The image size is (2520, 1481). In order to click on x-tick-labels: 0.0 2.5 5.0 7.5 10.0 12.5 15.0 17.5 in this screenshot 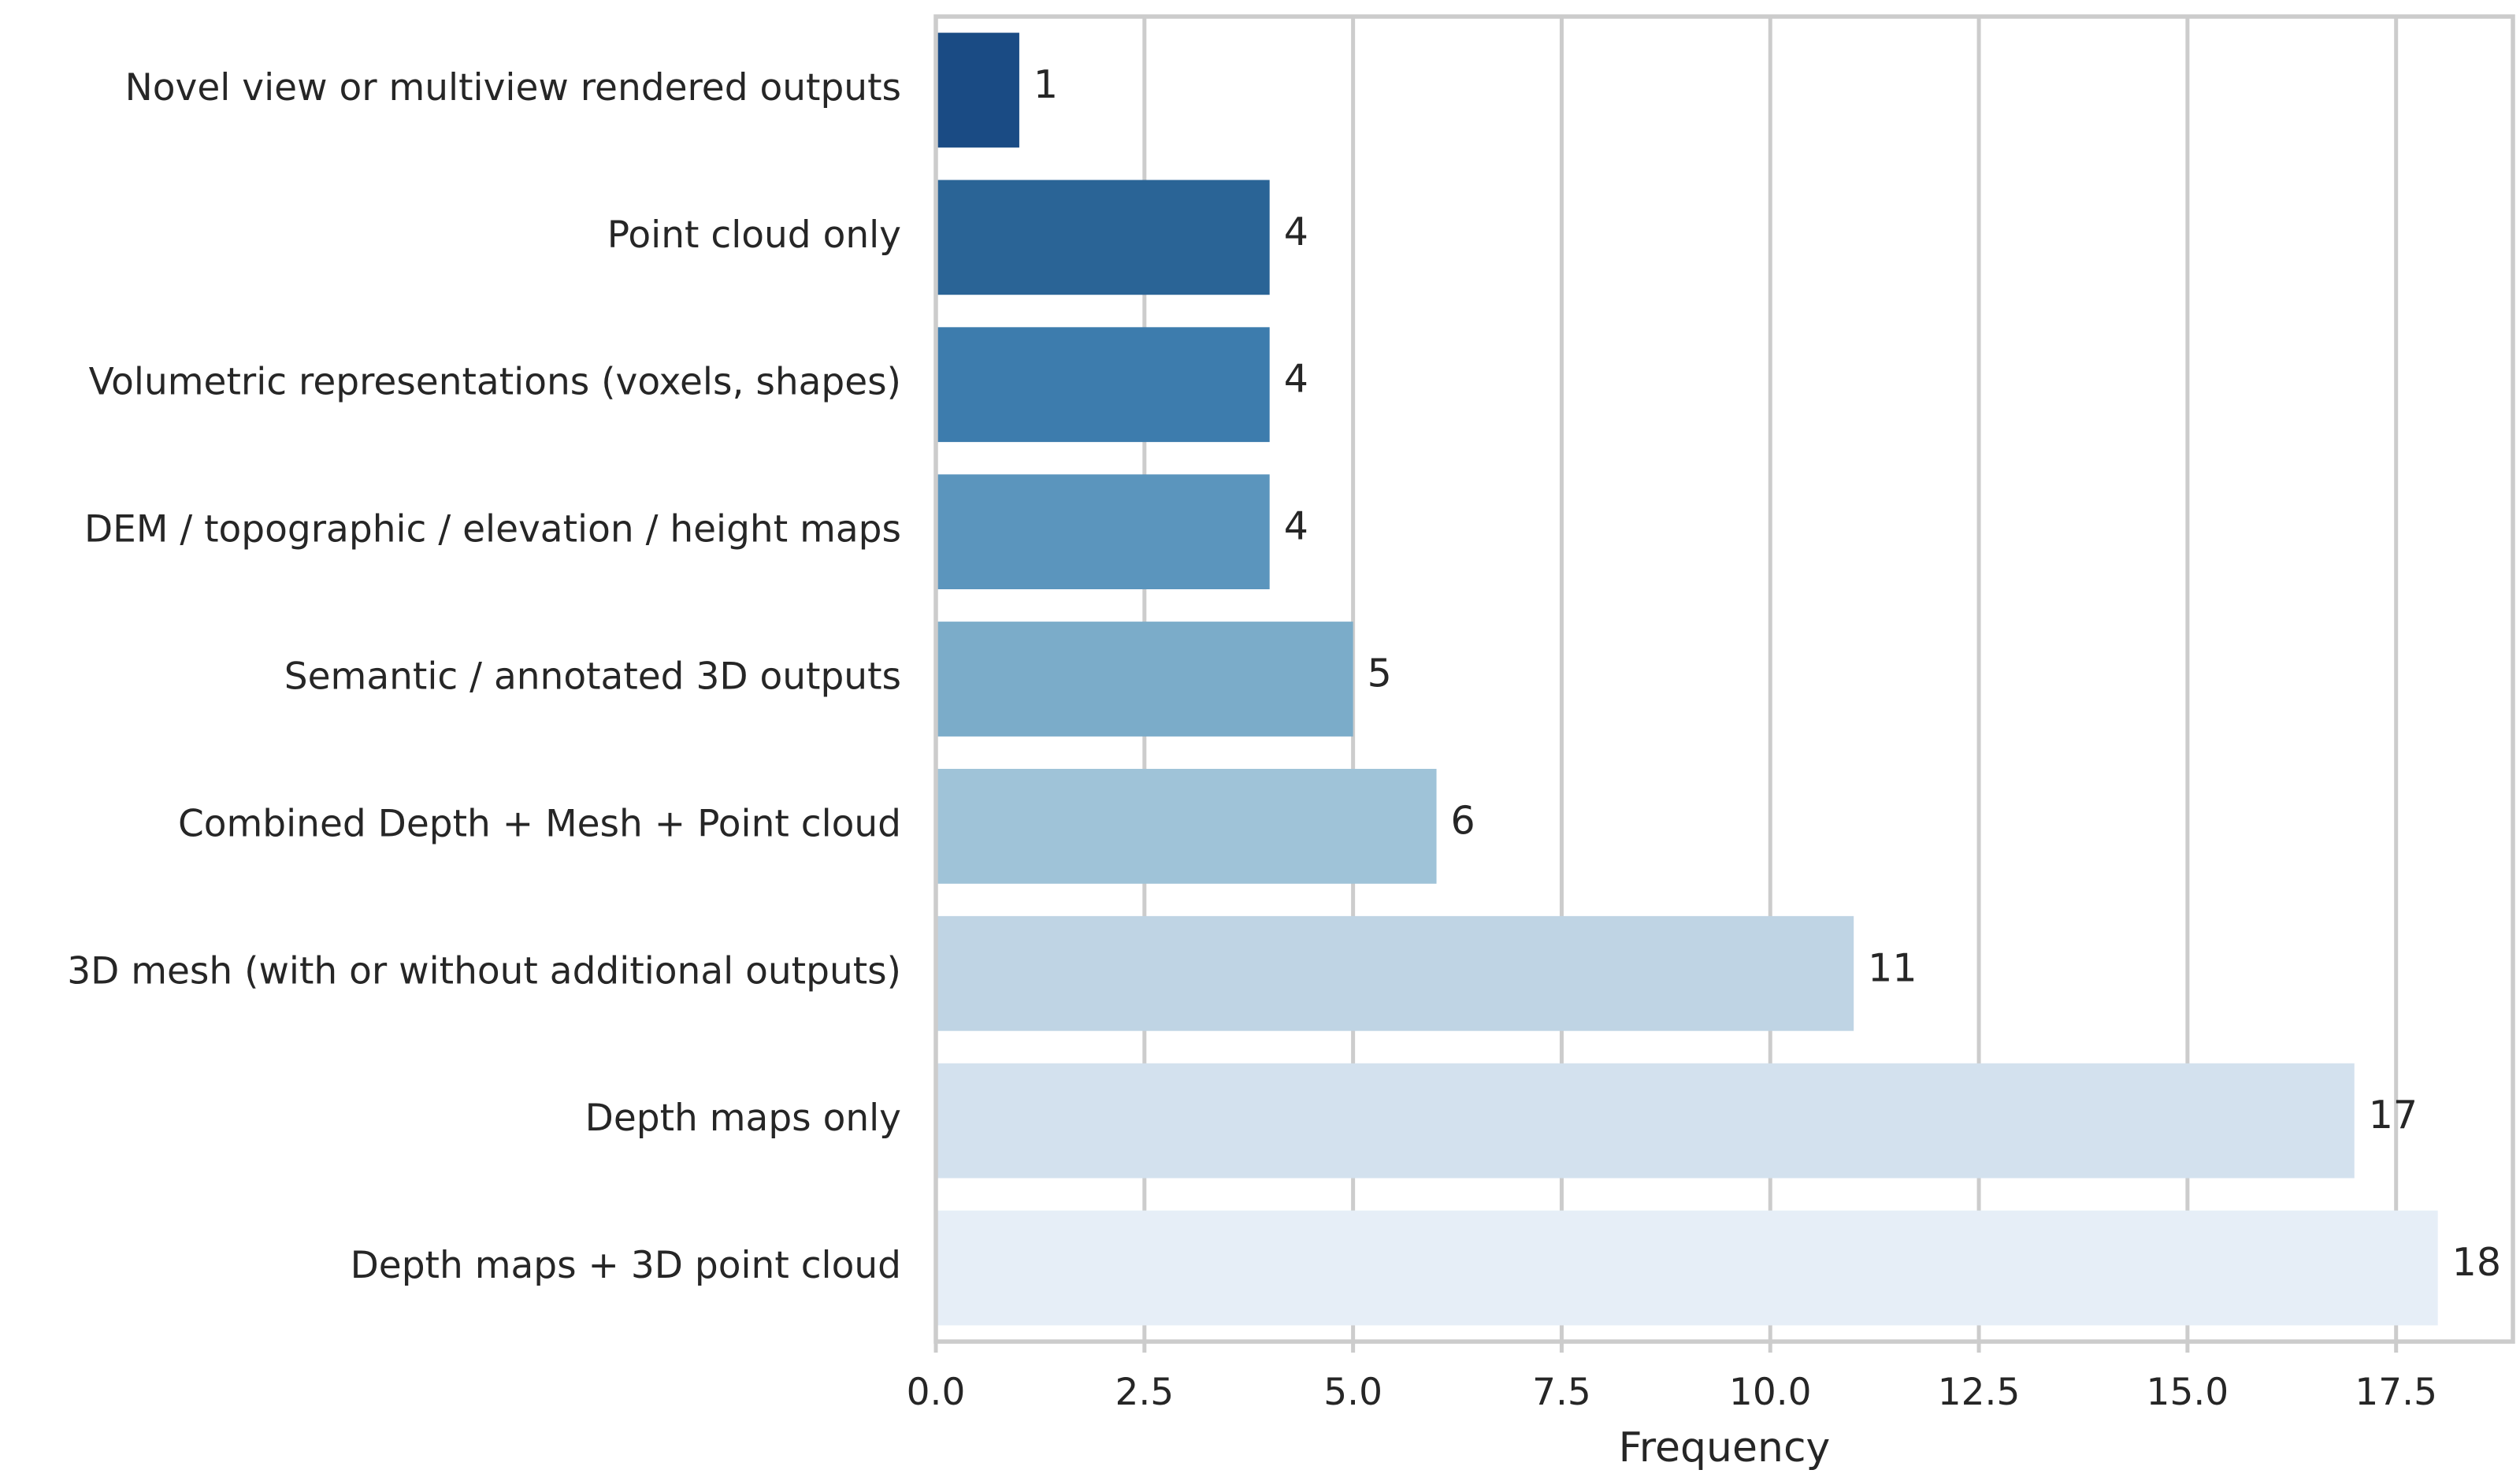, I will do `click(1672, 1378)`.